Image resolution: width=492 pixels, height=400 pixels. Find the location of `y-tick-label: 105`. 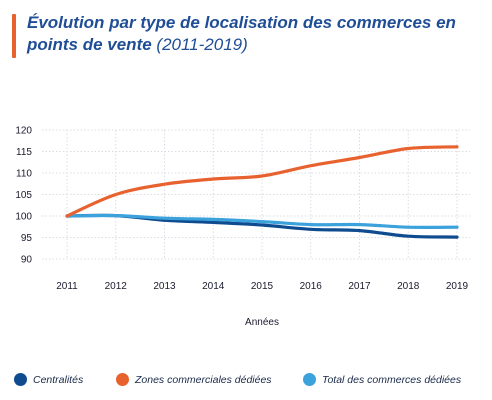

y-tick-label: 105 is located at coordinates (23, 195).